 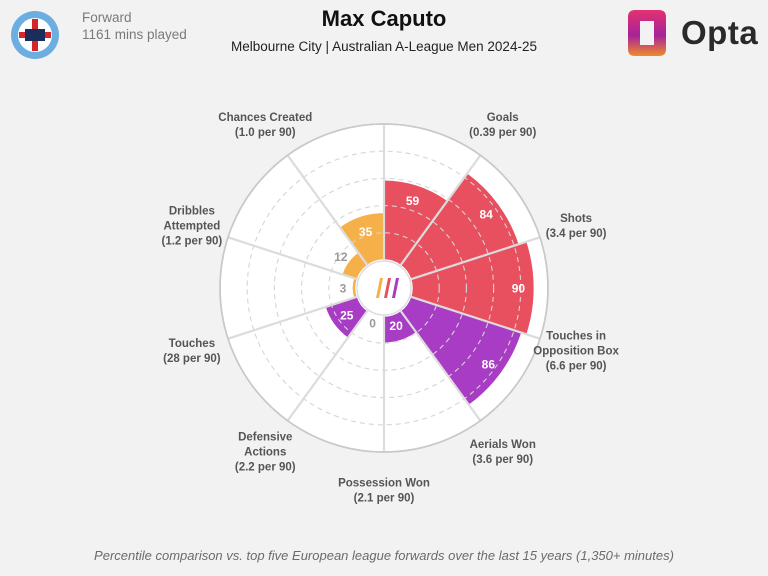 What do you see at coordinates (576, 219) in the screenshot?
I see `category-name: Shots` at bounding box center [576, 219].